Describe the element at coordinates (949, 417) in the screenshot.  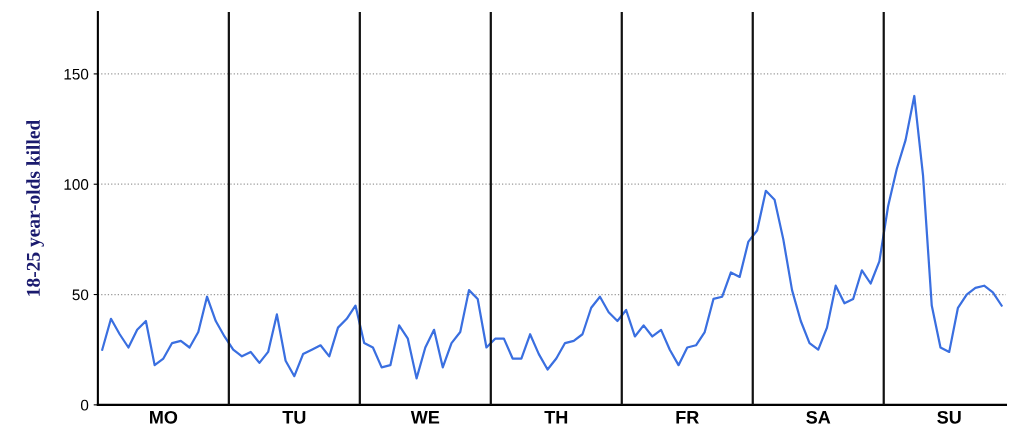
I see `x-tick-label: SU` at that location.